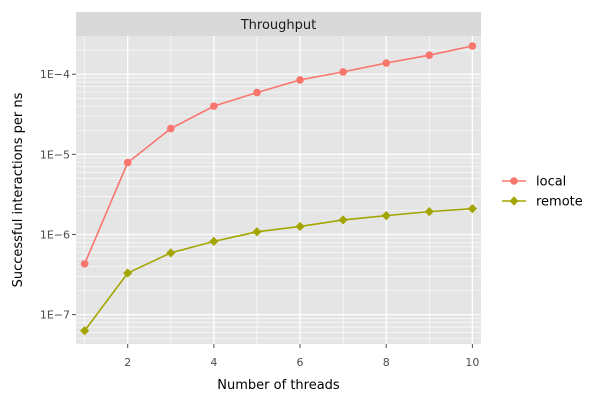 The image size is (600, 400). Describe the element at coordinates (278, 385) in the screenshot. I see `x-axis-title: Number of threads` at that location.